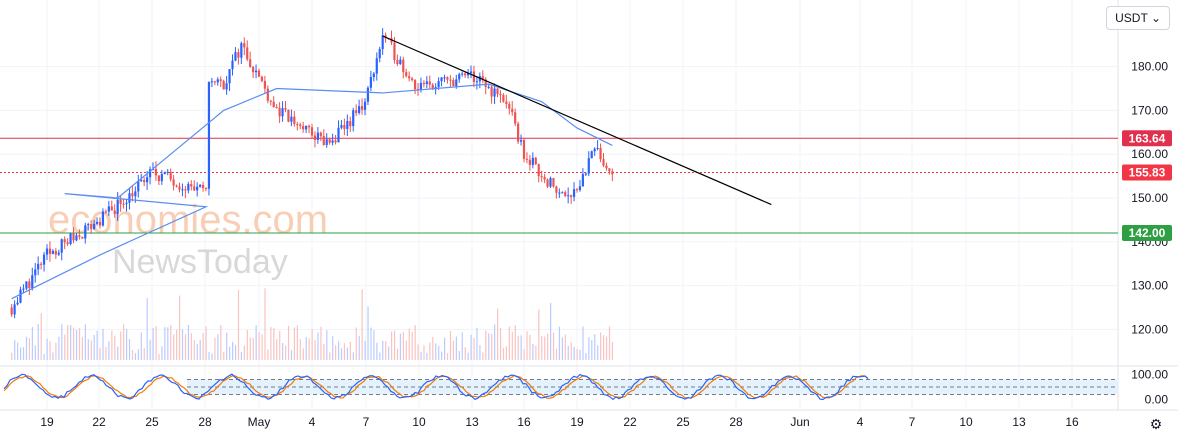 The width and height of the screenshot is (1178, 440). Describe the element at coordinates (1147, 172) in the screenshot. I see `price-tag-current` at that location.